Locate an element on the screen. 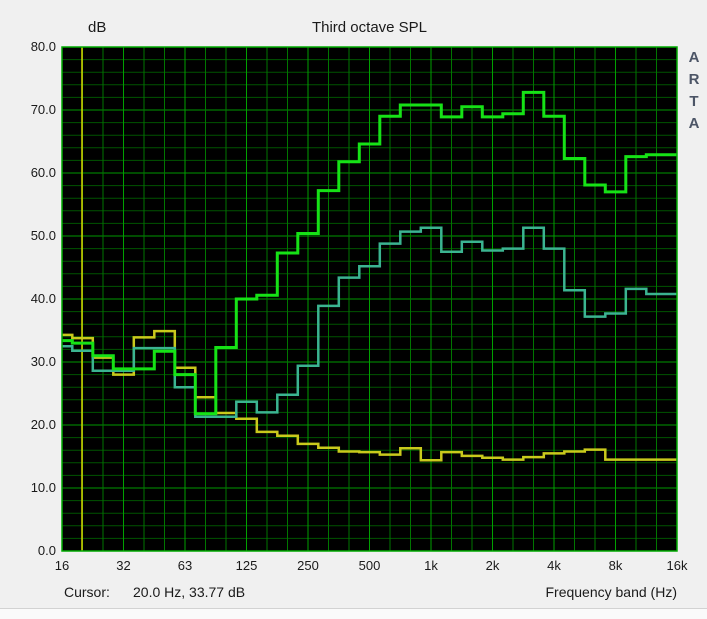  x-tick-label: 63 is located at coordinates (185, 565).